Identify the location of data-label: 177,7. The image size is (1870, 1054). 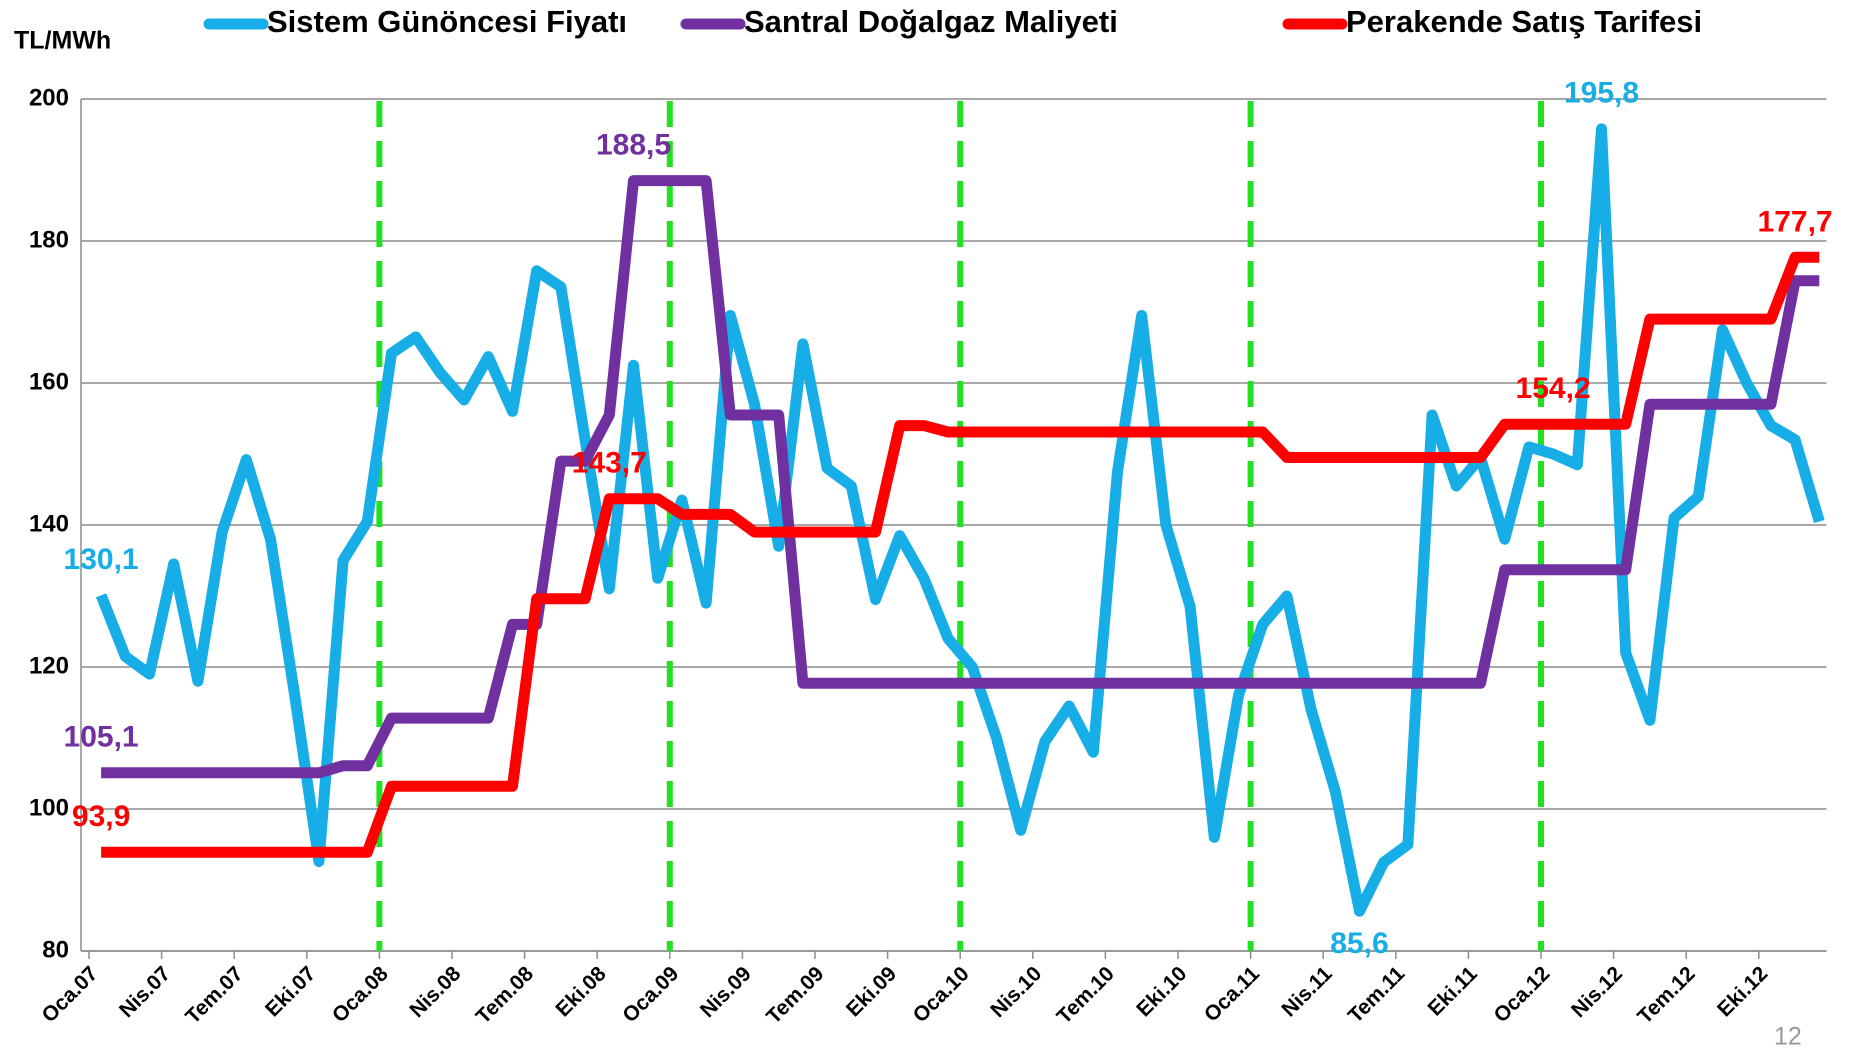
(1795, 221).